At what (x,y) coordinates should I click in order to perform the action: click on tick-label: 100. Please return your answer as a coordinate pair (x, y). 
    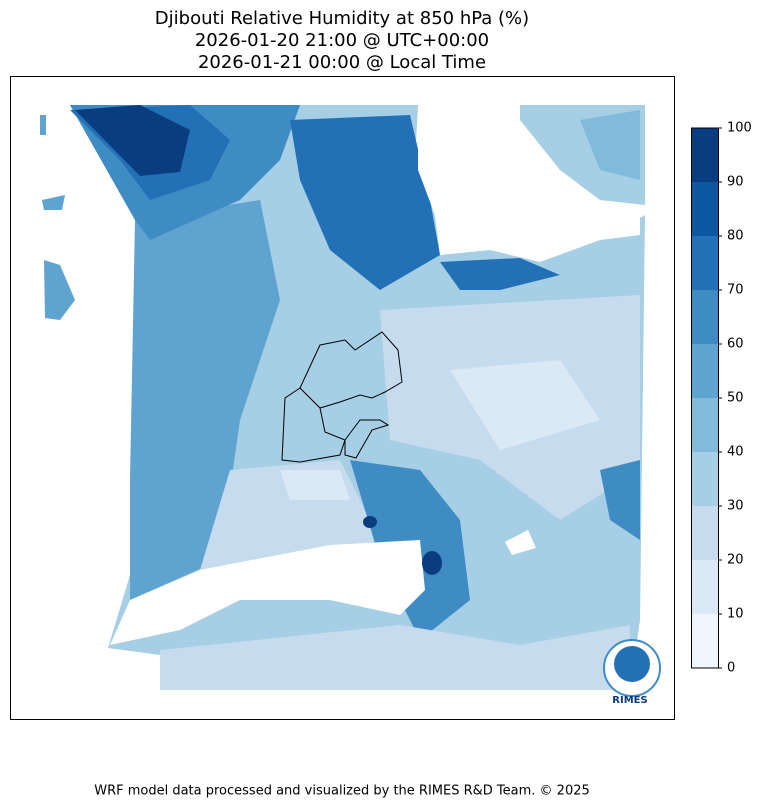
    Looking at the image, I should click on (739, 128).